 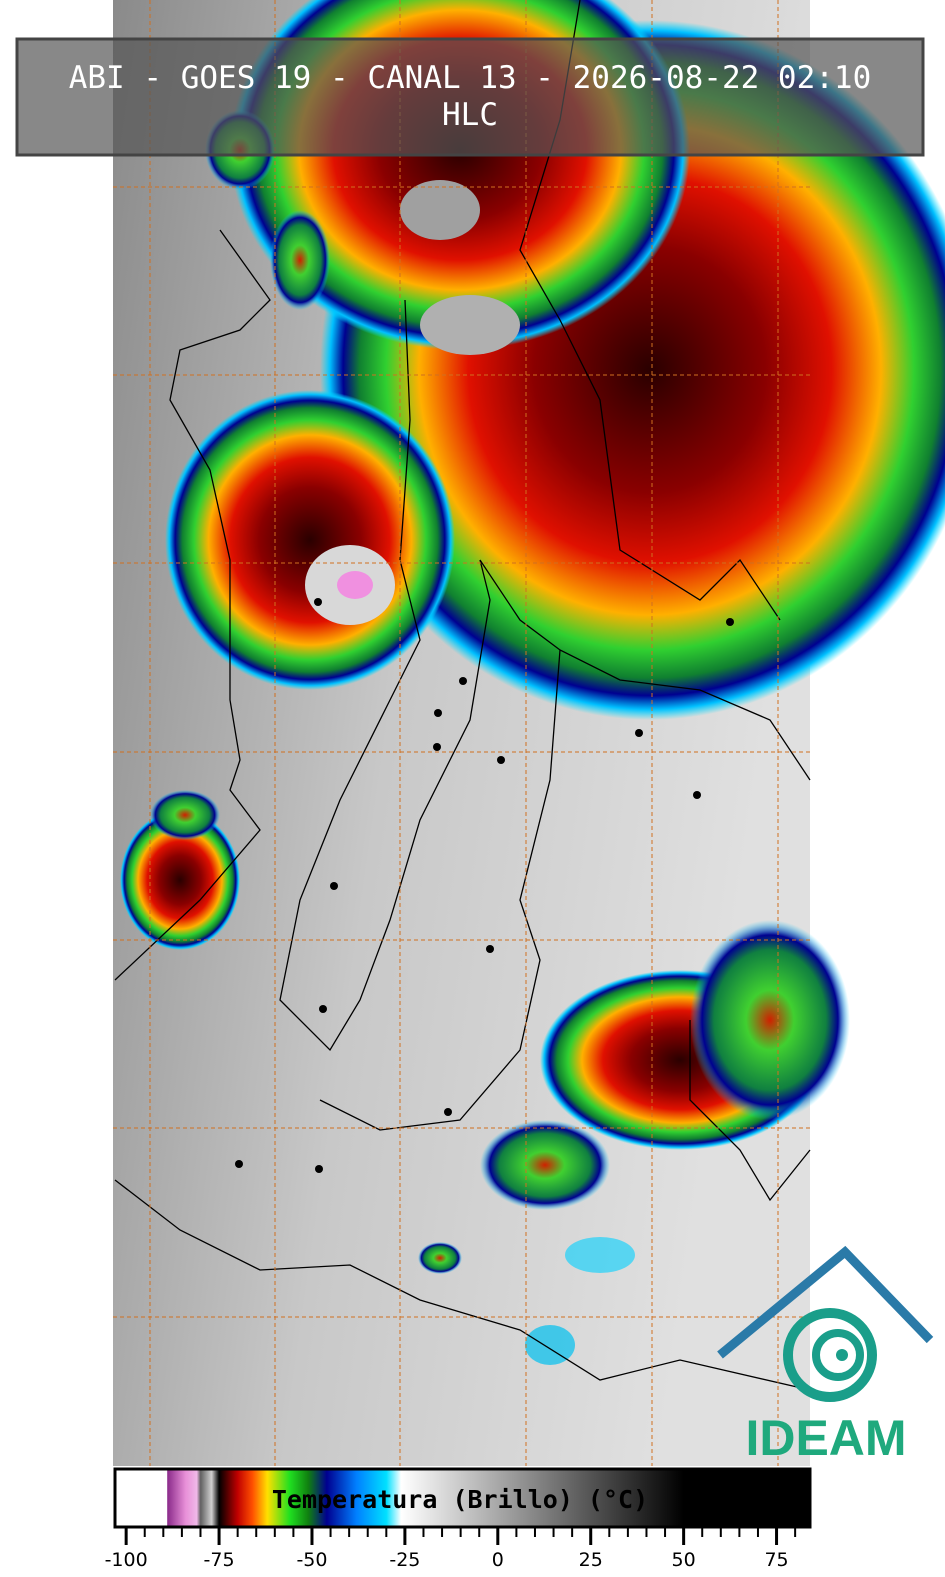 I want to click on tick-label: -25, so click(x=404, y=1560).